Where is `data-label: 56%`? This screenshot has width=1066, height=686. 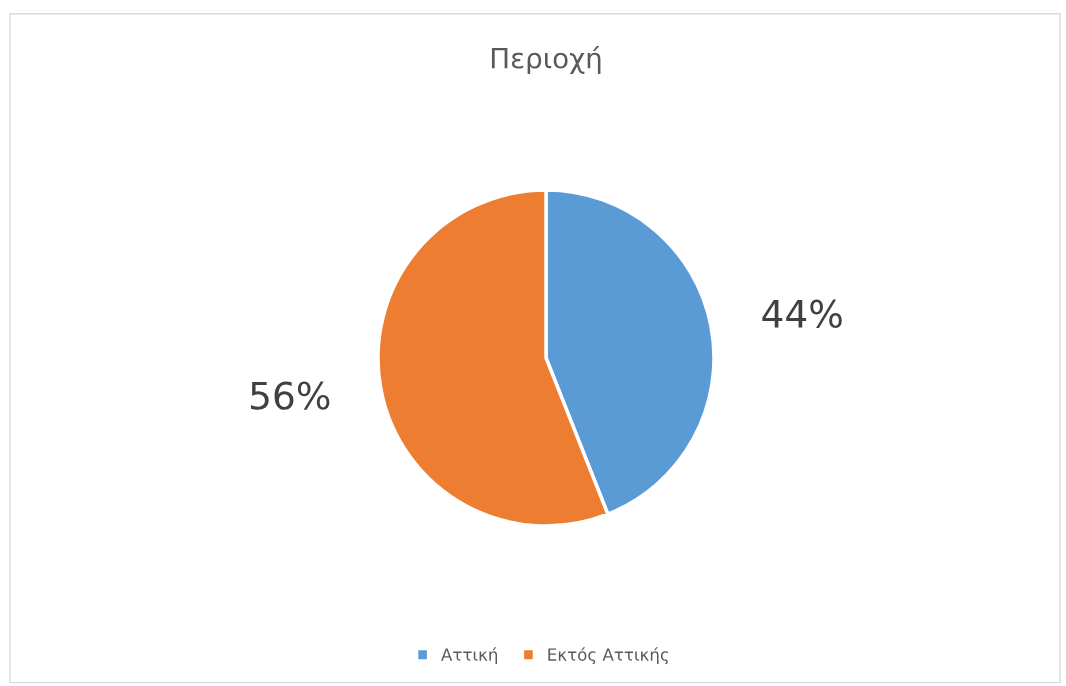
data-label: 56% is located at coordinates (290, 395).